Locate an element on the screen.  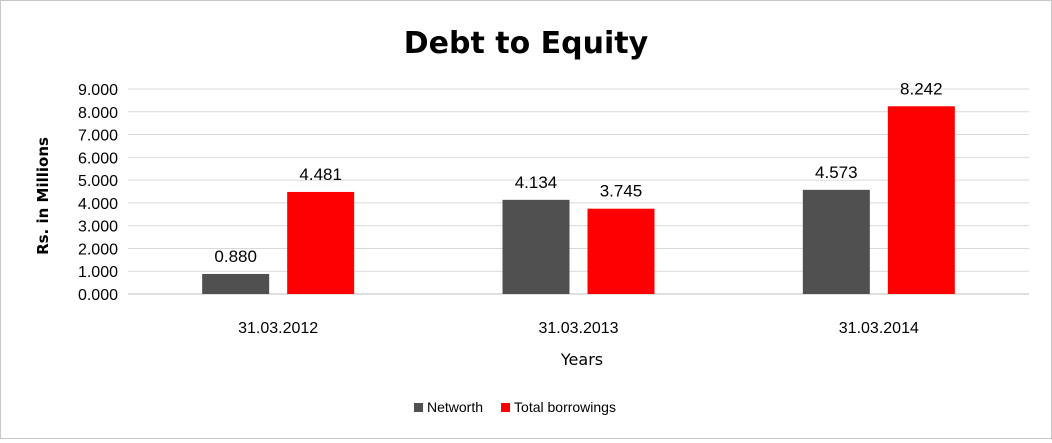
y-tick-label: 4.000 is located at coordinates (98, 204).